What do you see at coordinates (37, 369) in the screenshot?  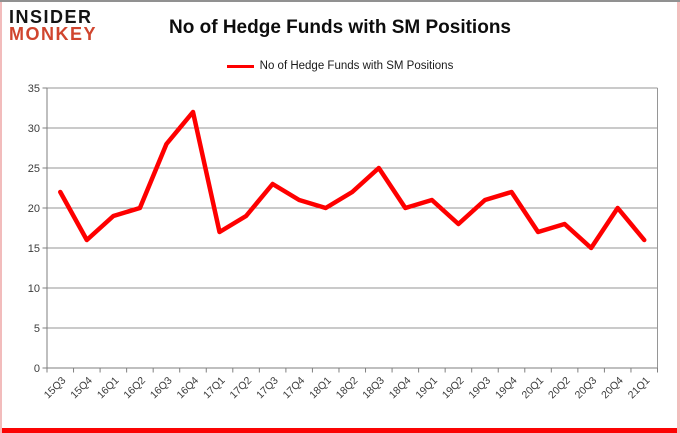 I see `y-axis-label: 0` at bounding box center [37, 369].